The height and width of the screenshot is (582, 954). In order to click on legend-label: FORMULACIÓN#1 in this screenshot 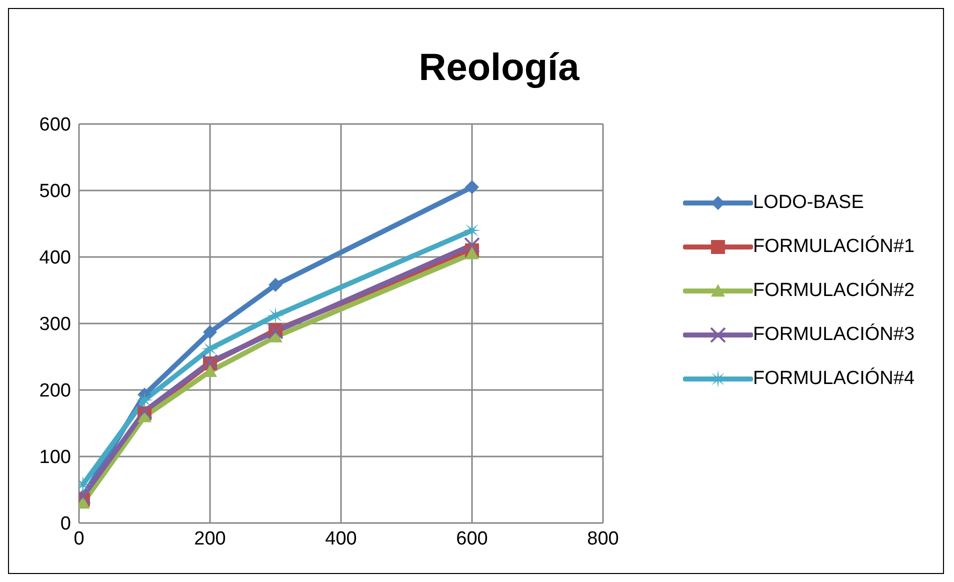, I will do `click(834, 247)`.